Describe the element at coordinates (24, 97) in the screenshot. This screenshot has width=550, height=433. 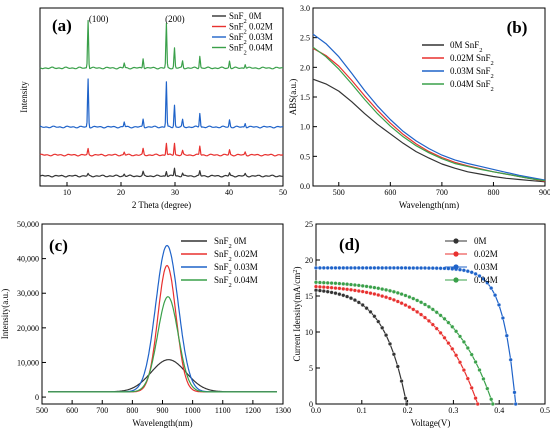
I see `y-axis-label: Intensity` at that location.